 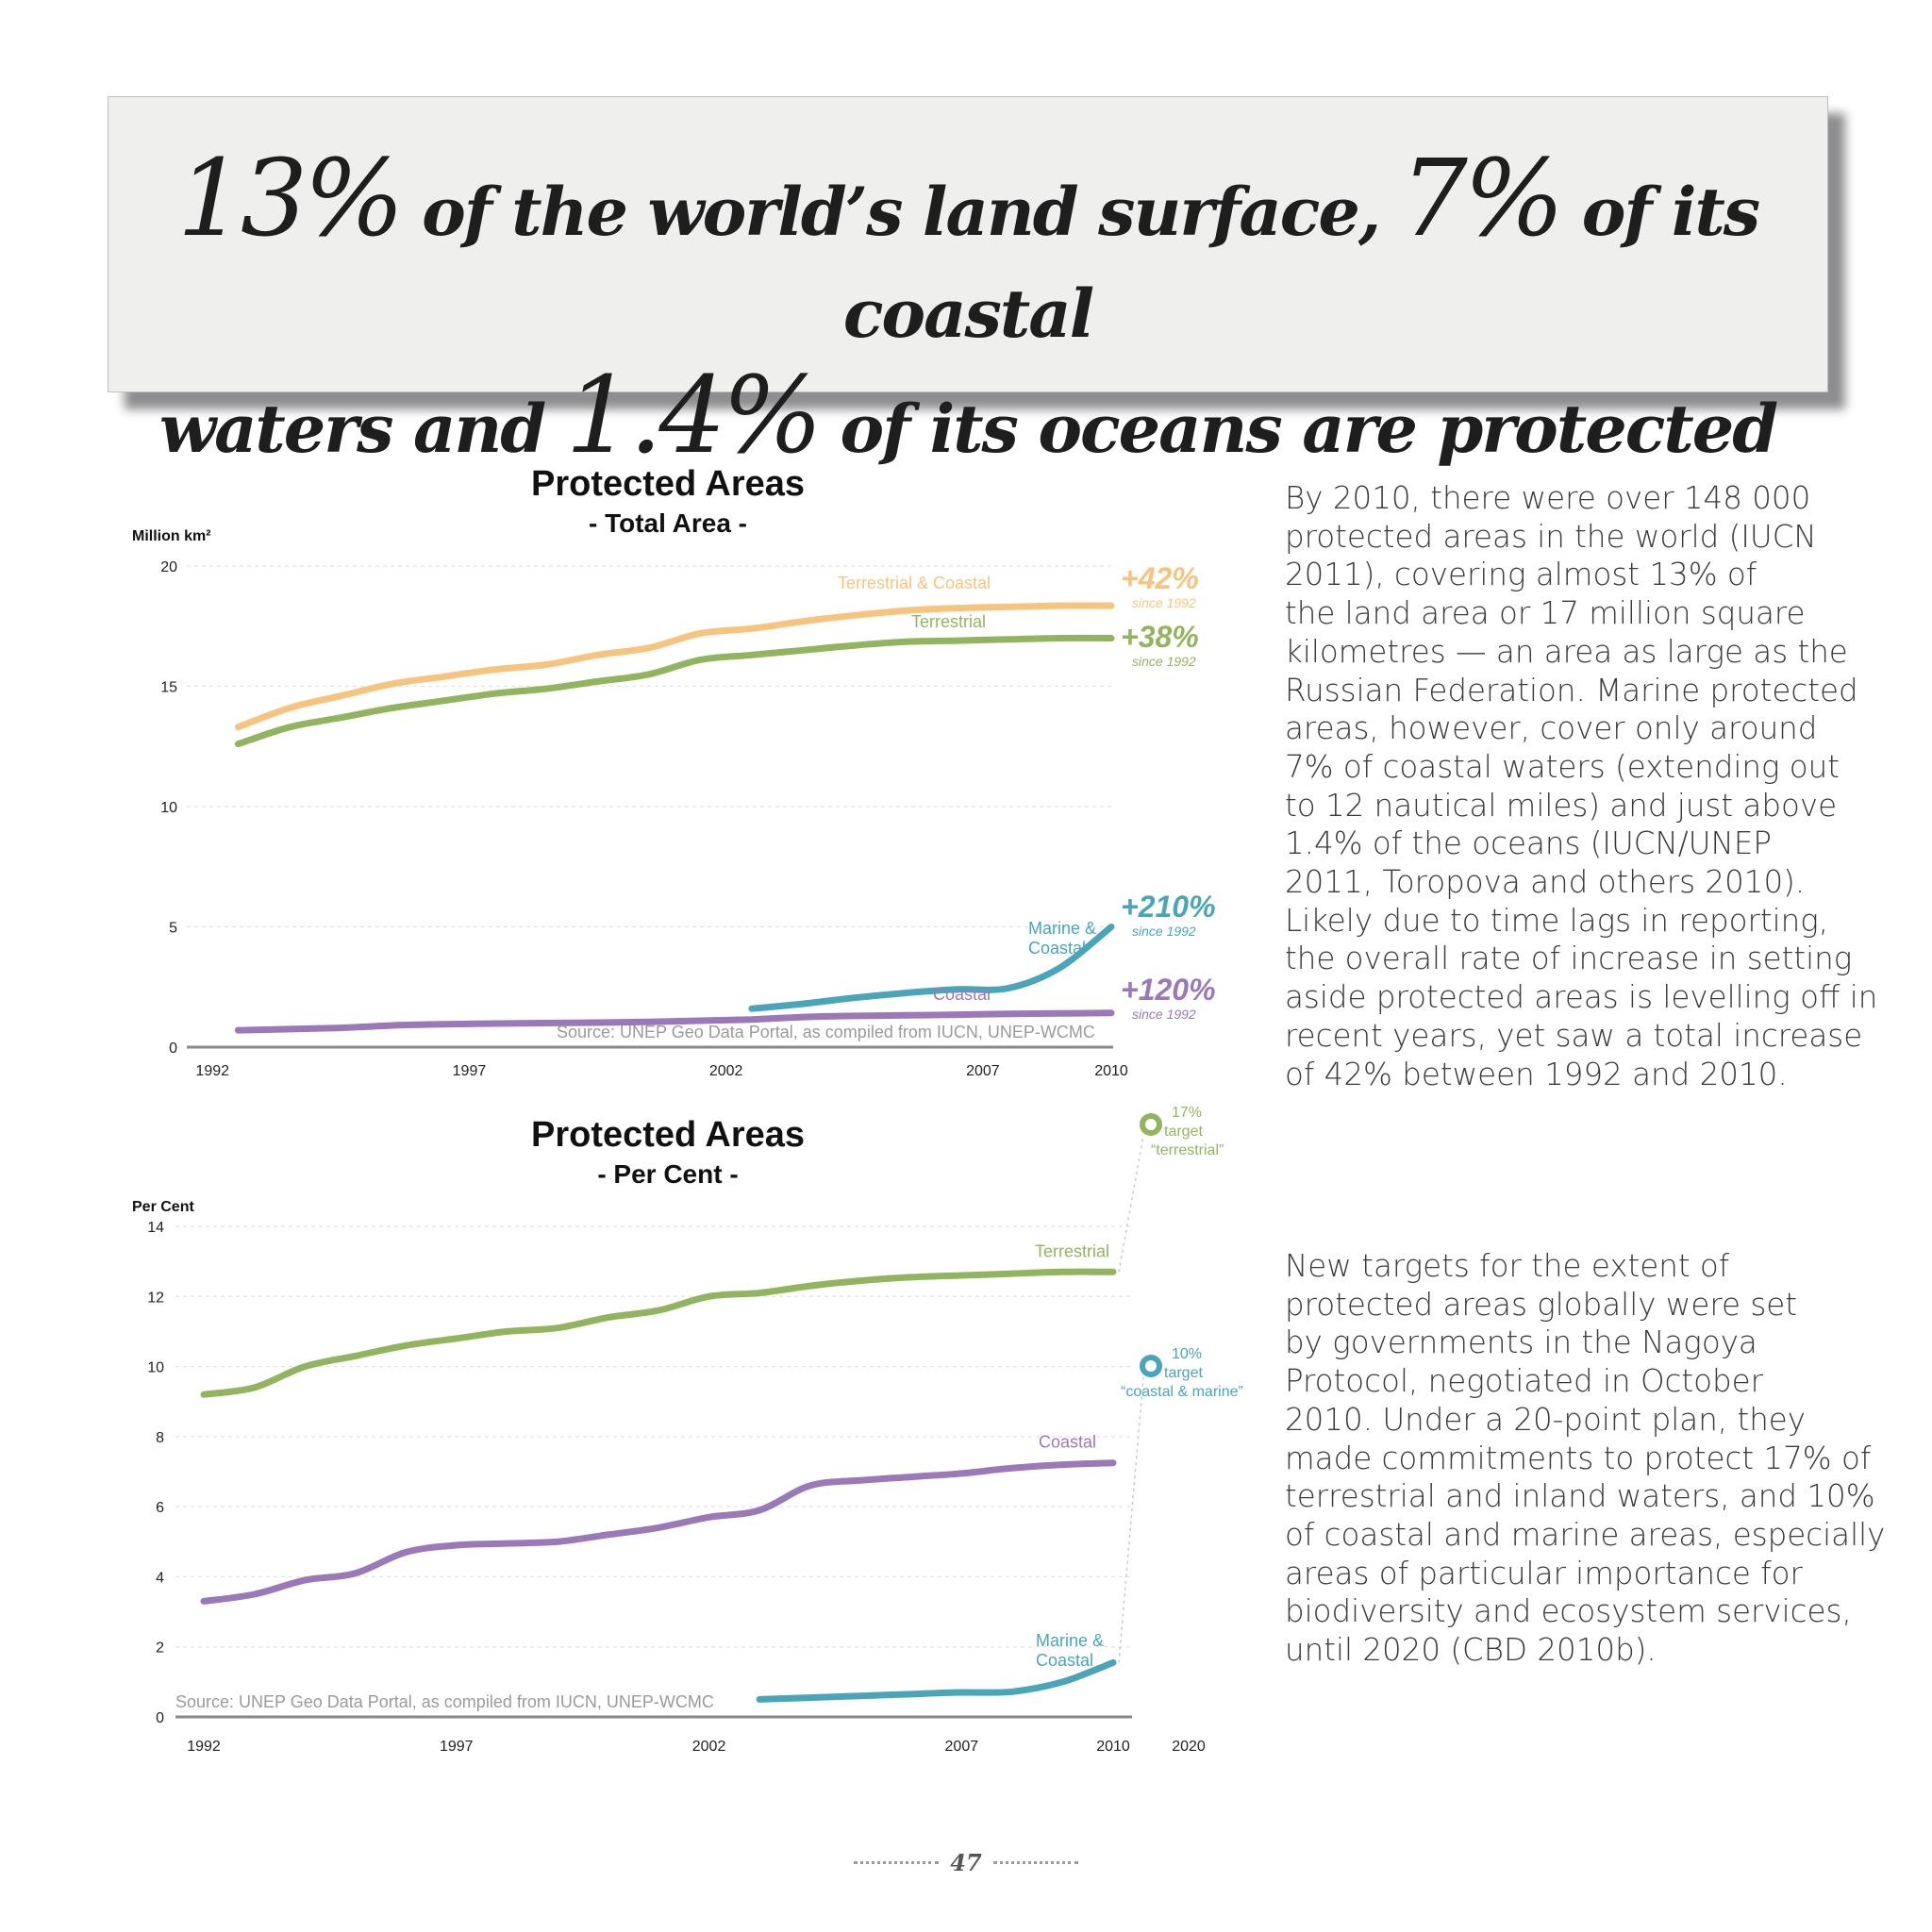 I want to click on headline-text-2: of its coastal, so click(x=1301, y=263).